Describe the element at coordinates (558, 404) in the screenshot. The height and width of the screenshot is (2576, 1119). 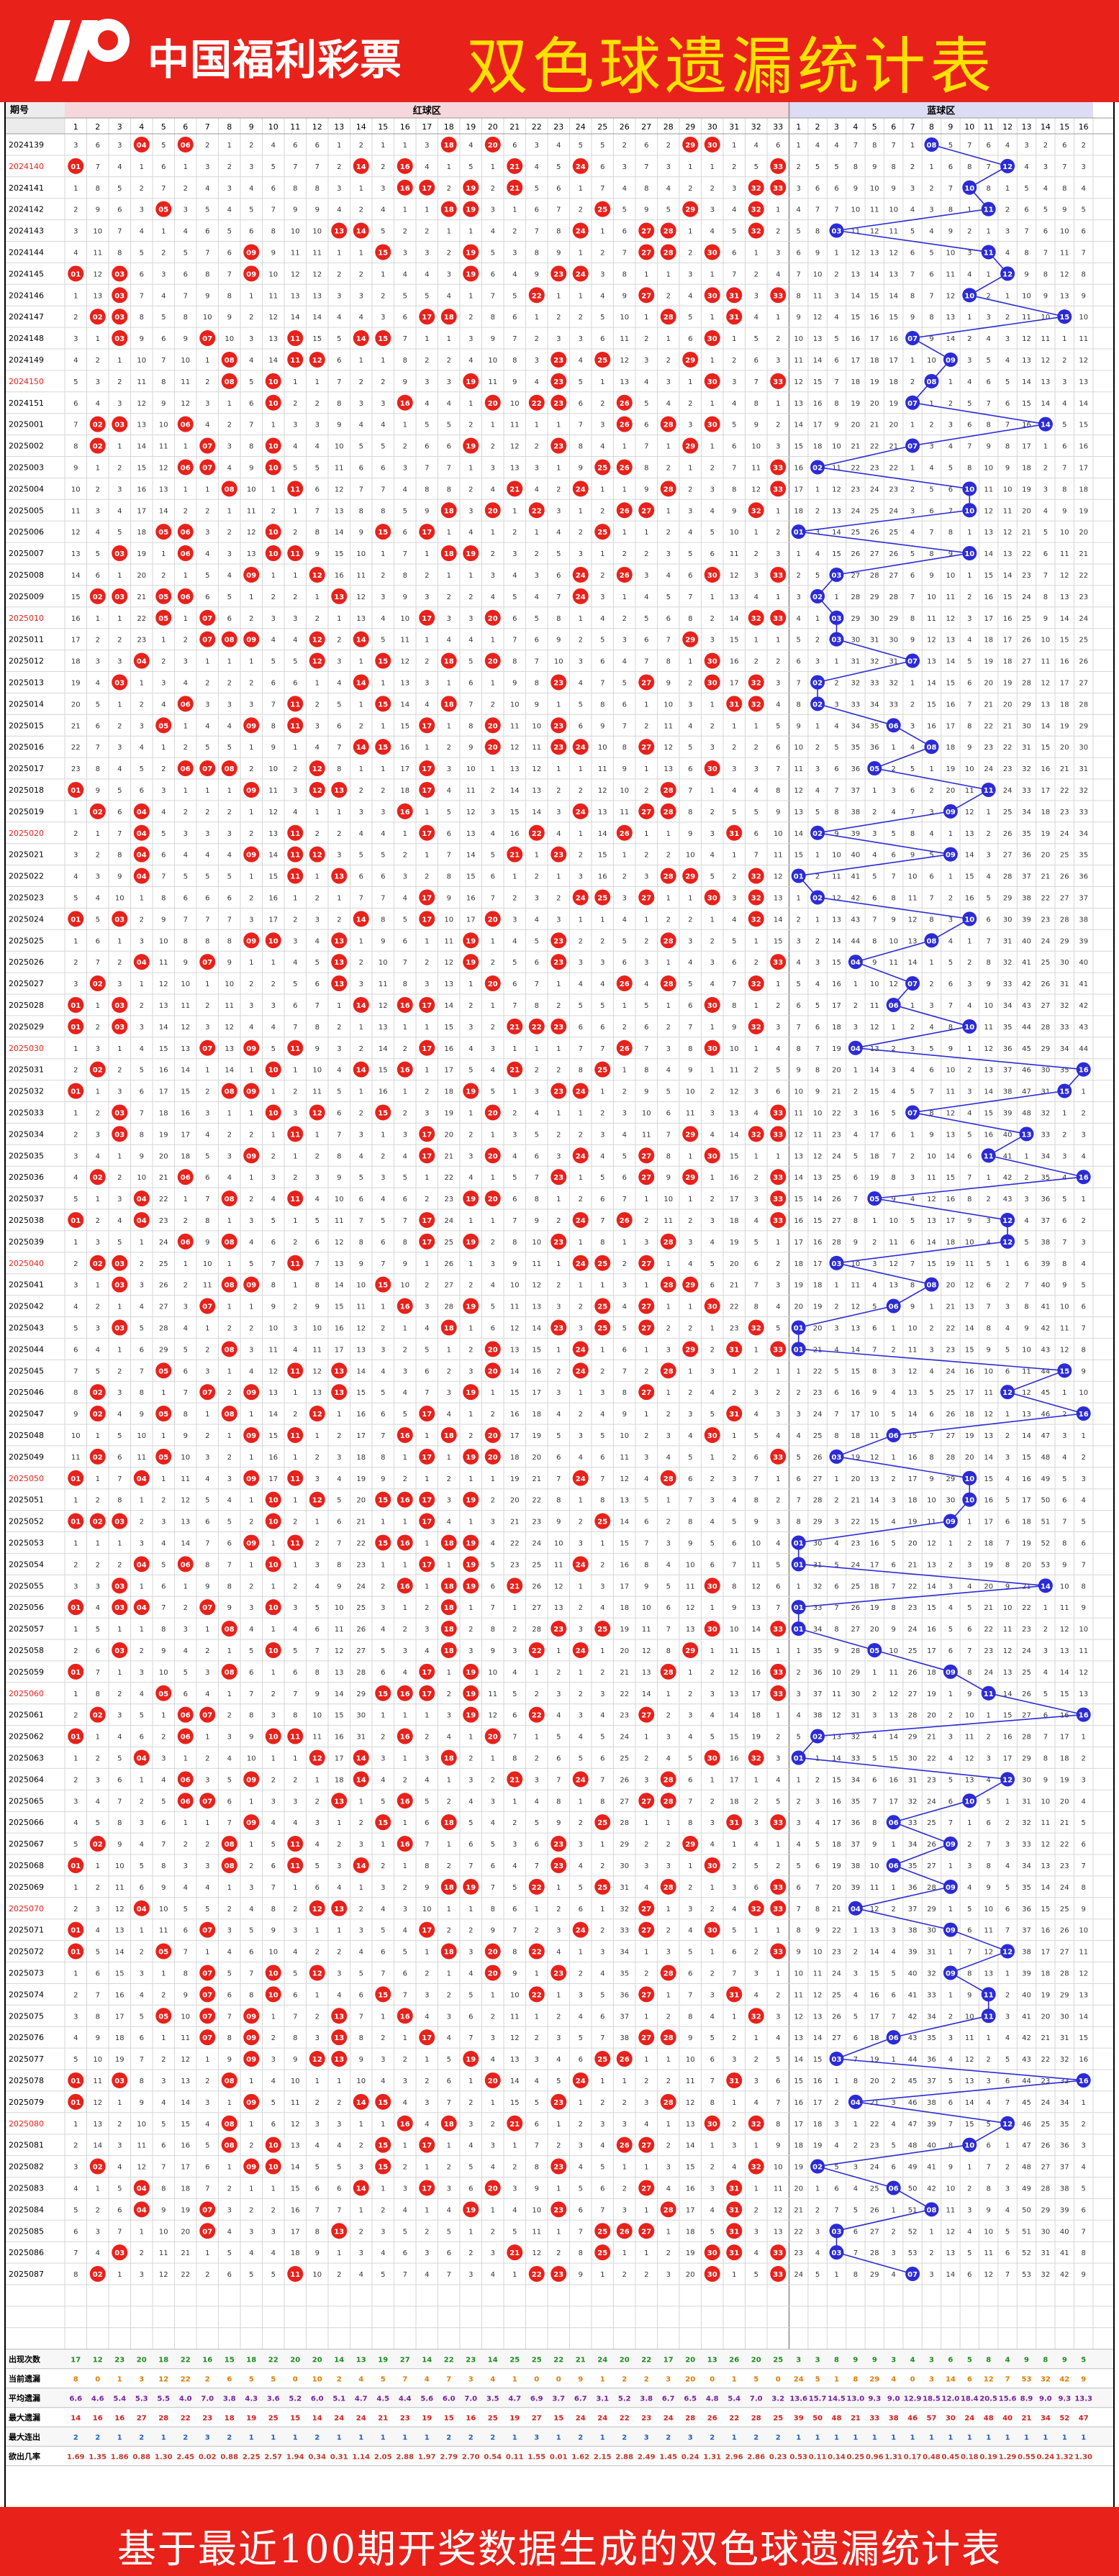
I see `red-ball-number: 23` at that location.